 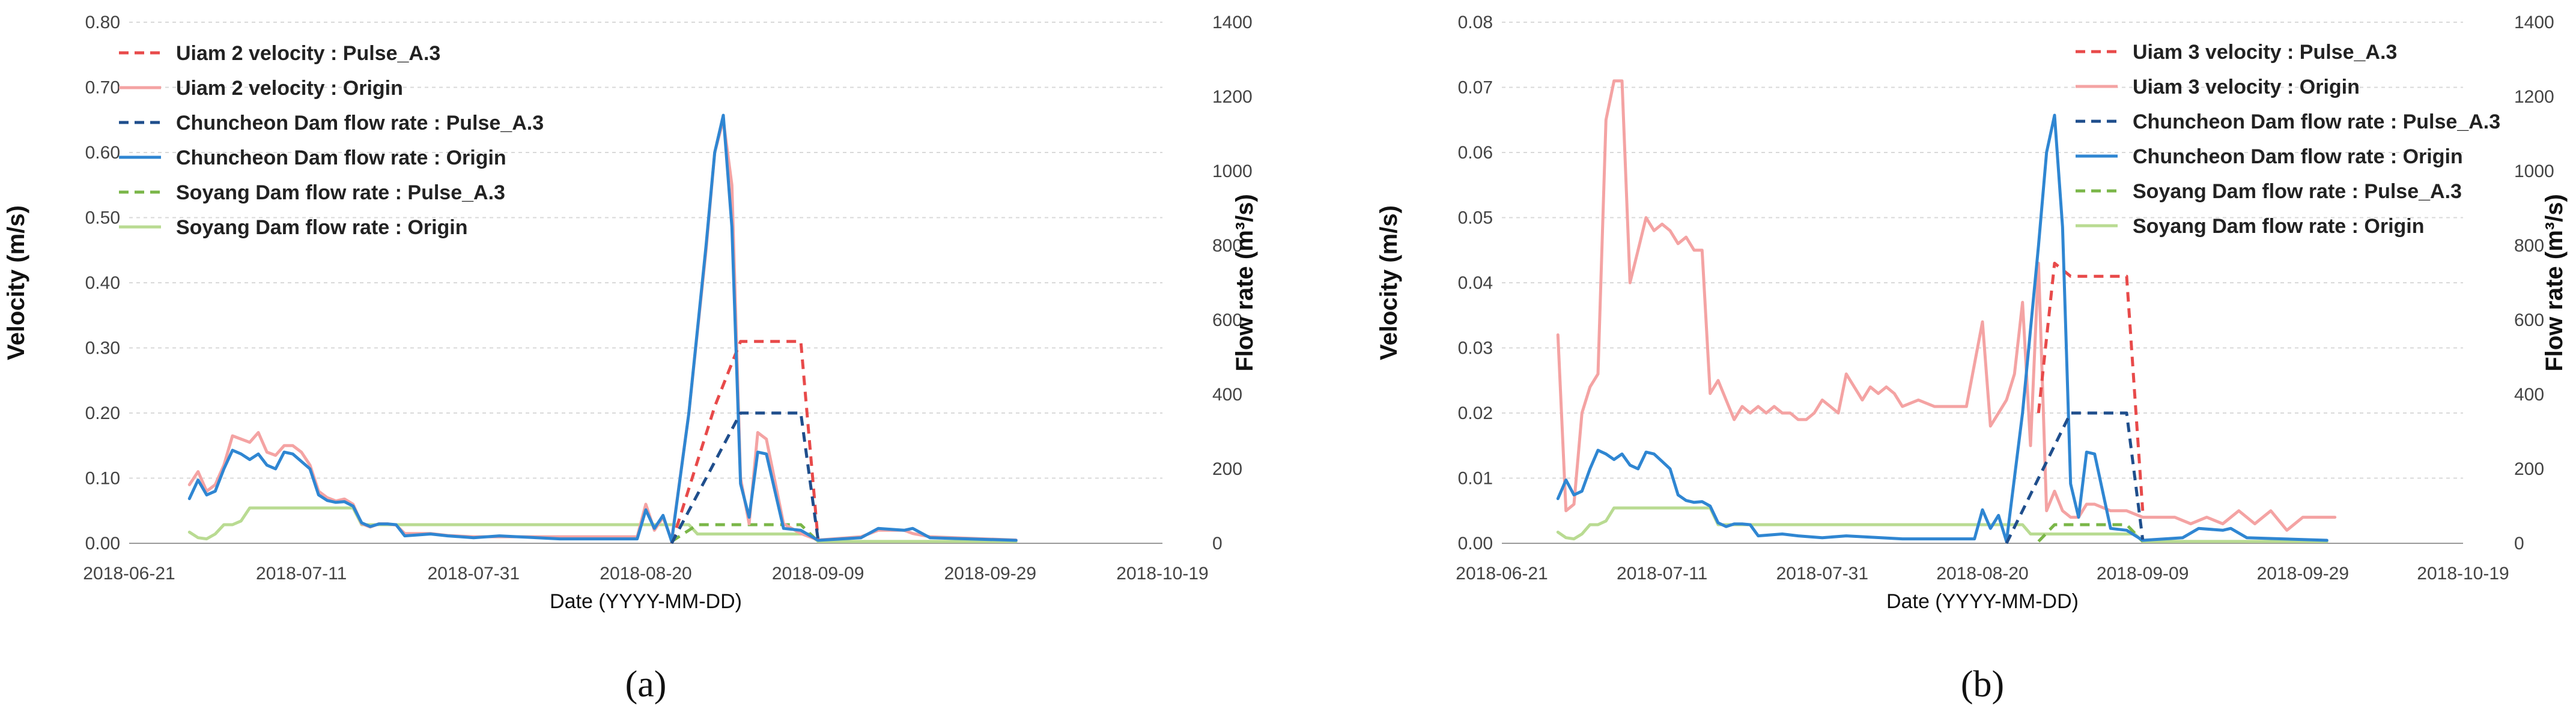 I want to click on y-tick-label: 0.20, so click(x=102, y=413).